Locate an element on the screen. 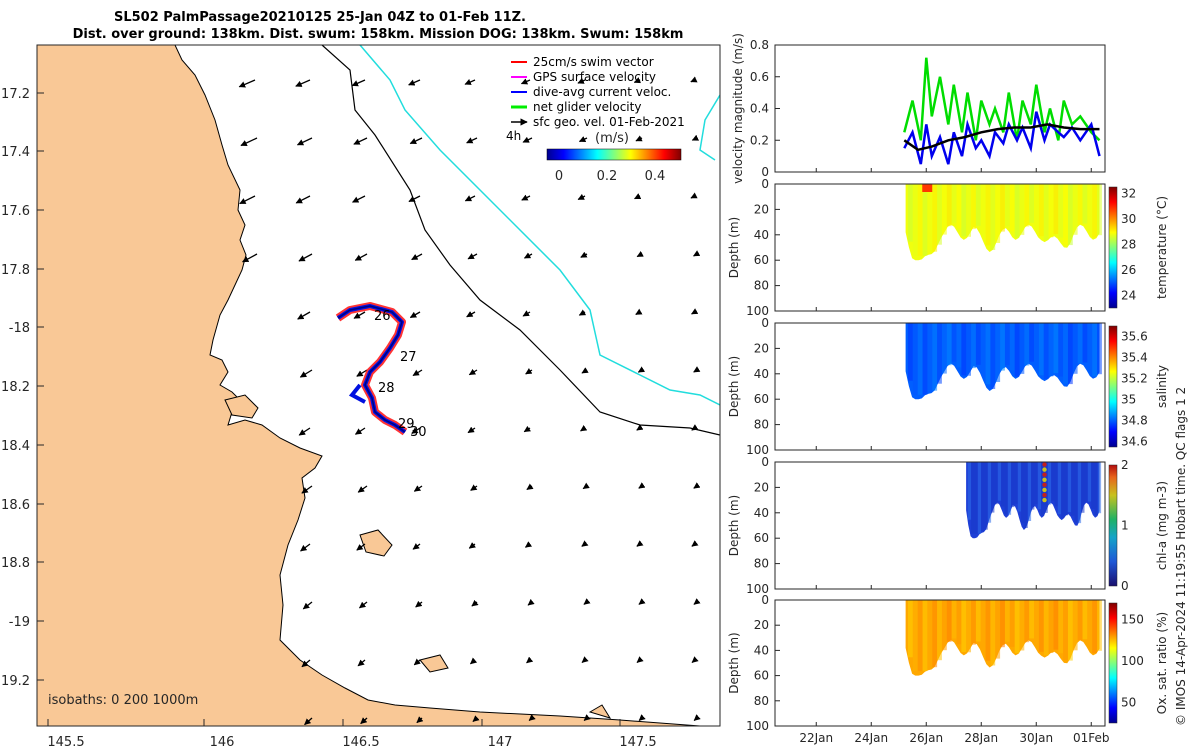 This screenshot has width=1200, height=750. map-ytick-label: 18.4 is located at coordinates (15, 446).